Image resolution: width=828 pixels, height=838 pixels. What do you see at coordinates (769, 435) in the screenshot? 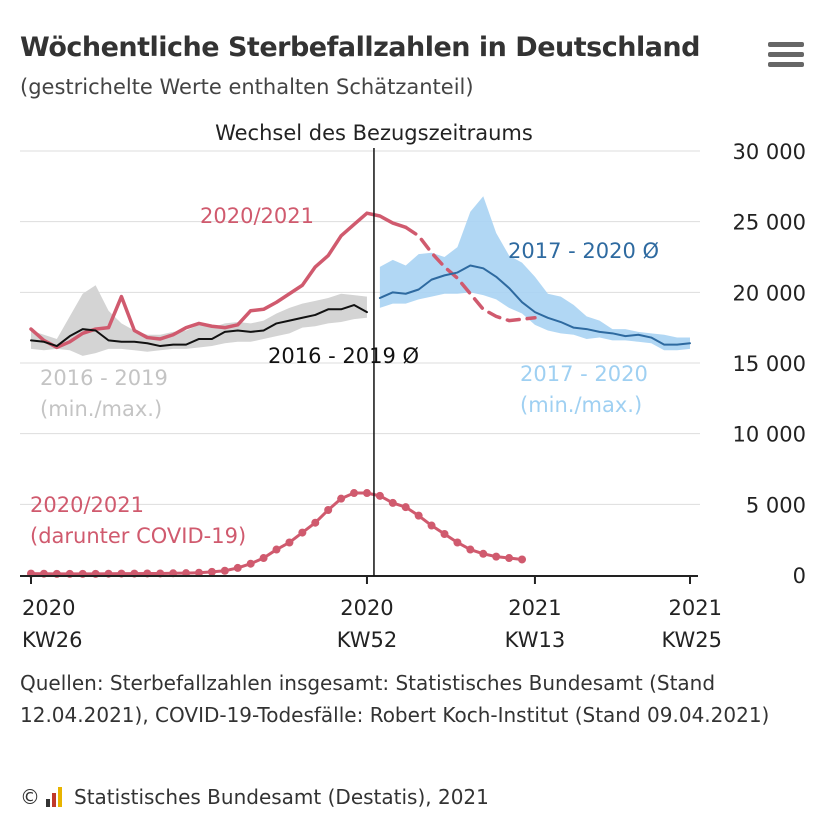
I see `y-tick-label: 10 000` at bounding box center [769, 435].